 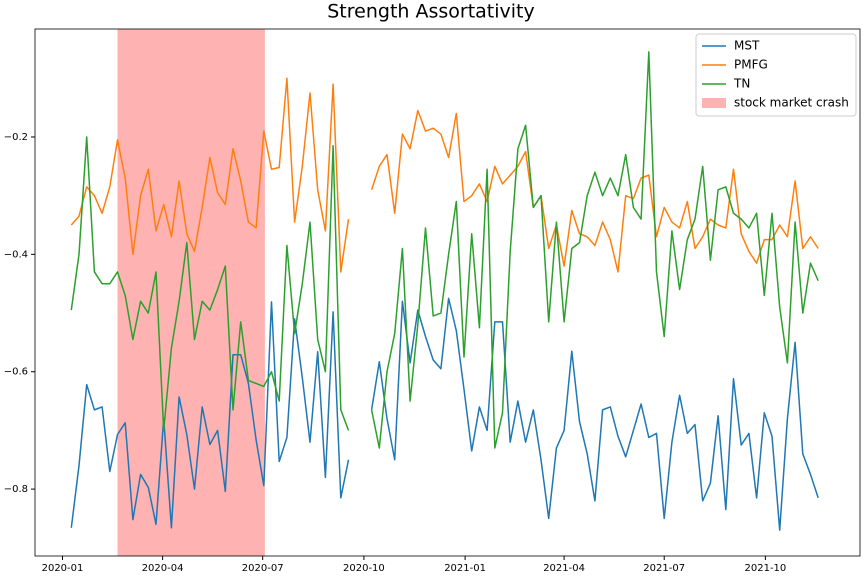 I want to click on y-tick-label: −0.8, so click(x=16, y=489).